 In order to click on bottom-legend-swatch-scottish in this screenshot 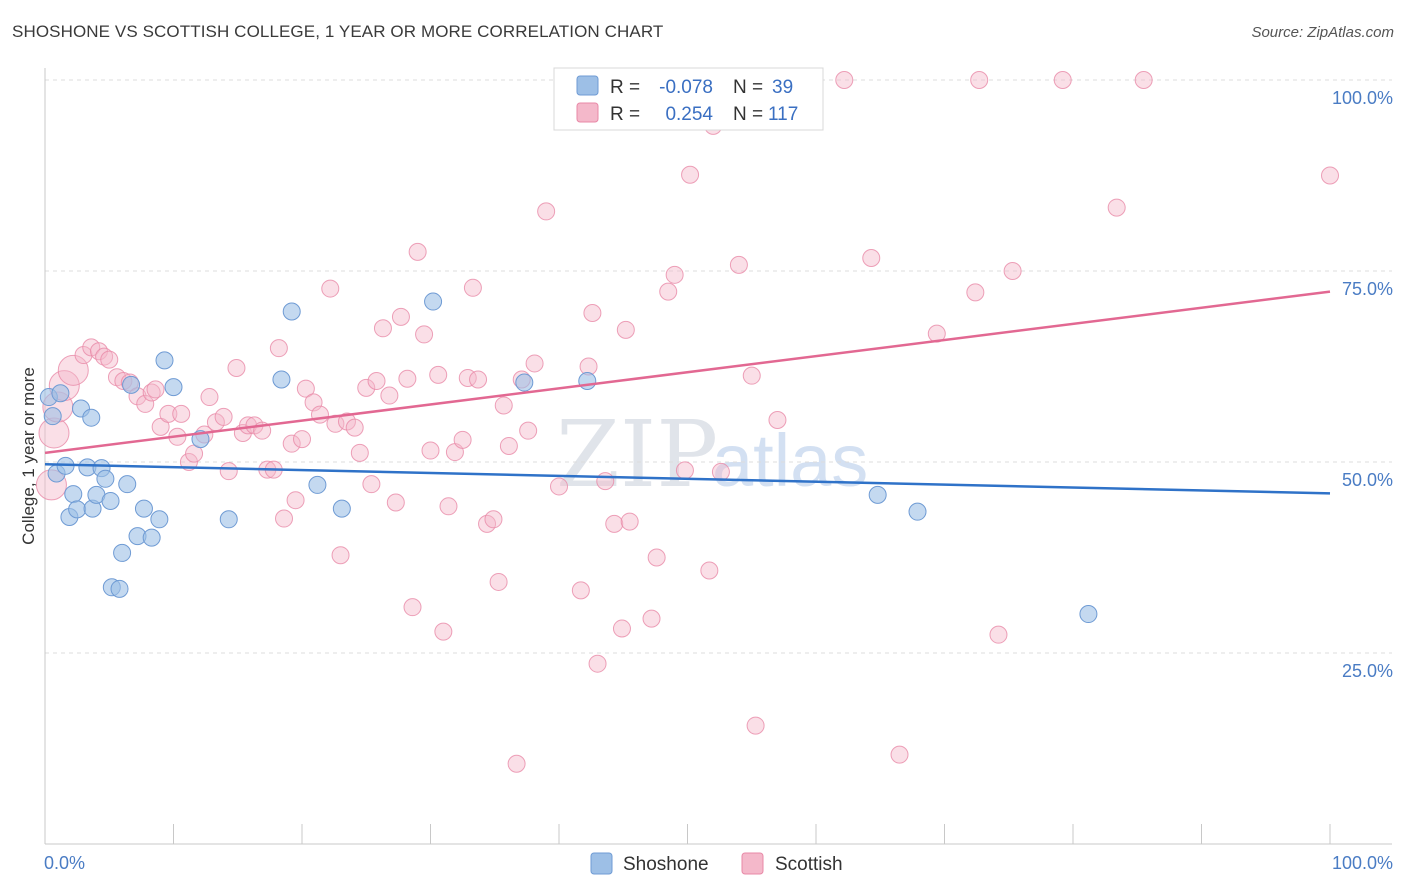, I will do `click(752, 863)`.